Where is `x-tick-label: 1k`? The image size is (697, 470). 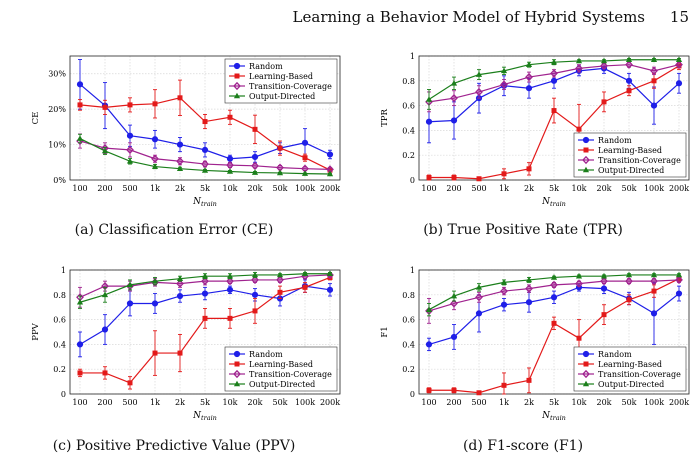 x-tick-label: 1k is located at coordinates (155, 188).